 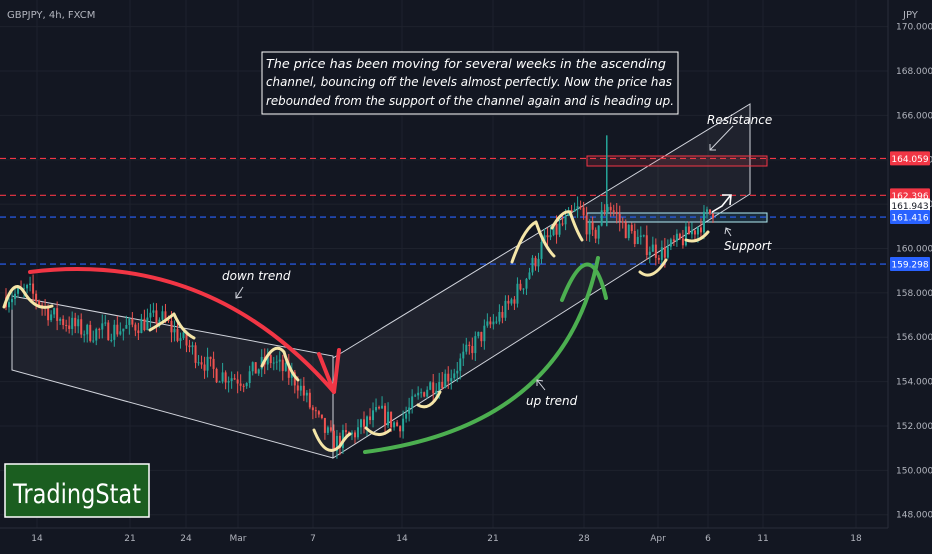 I want to click on price-level-badge, so click(x=910, y=264).